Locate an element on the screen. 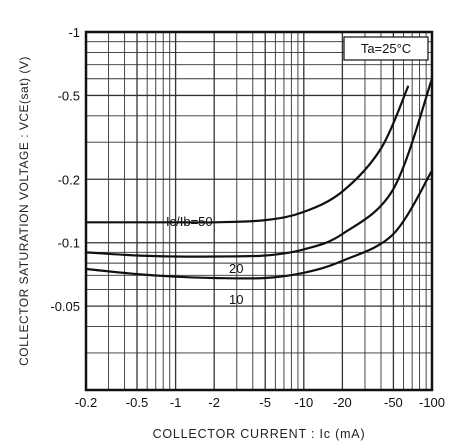 Image resolution: width=467 pixels, height=448 pixels. y-tick-label: -0.5 is located at coordinates (69, 95).